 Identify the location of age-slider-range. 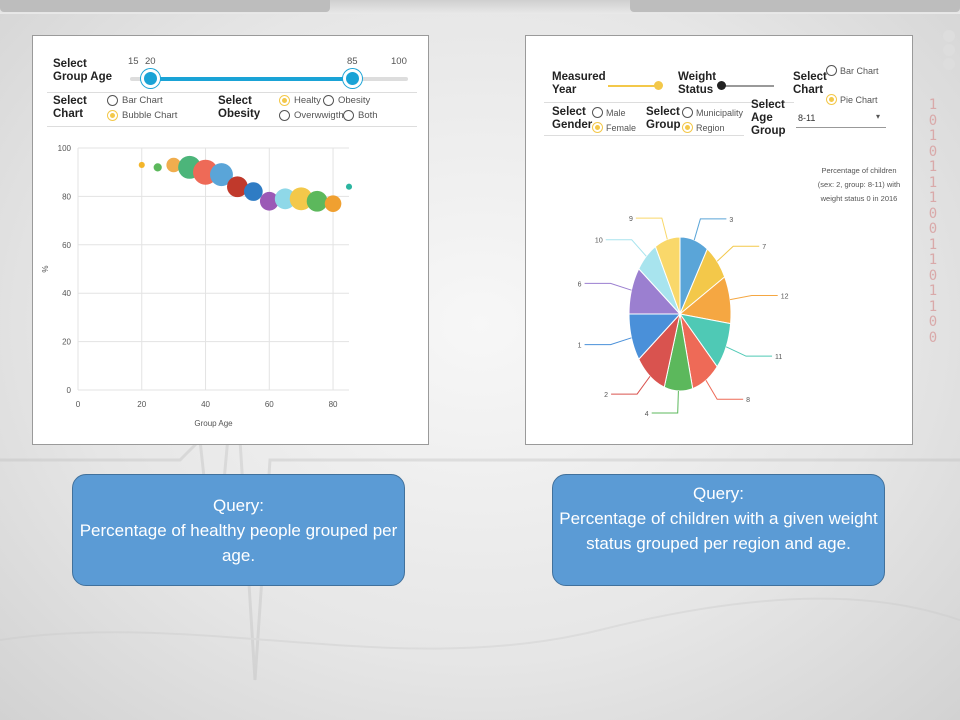
(251, 79).